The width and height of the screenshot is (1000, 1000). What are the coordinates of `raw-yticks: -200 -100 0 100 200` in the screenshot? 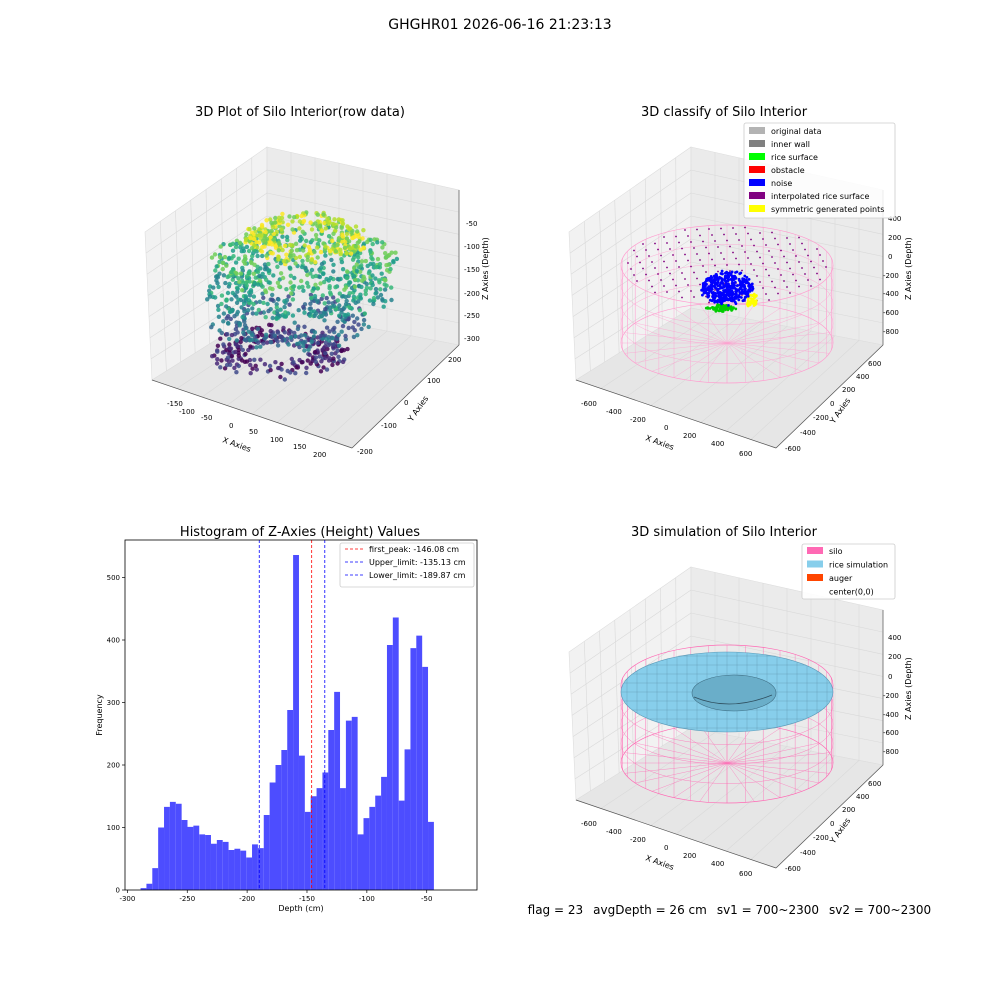 It's located at (409, 406).